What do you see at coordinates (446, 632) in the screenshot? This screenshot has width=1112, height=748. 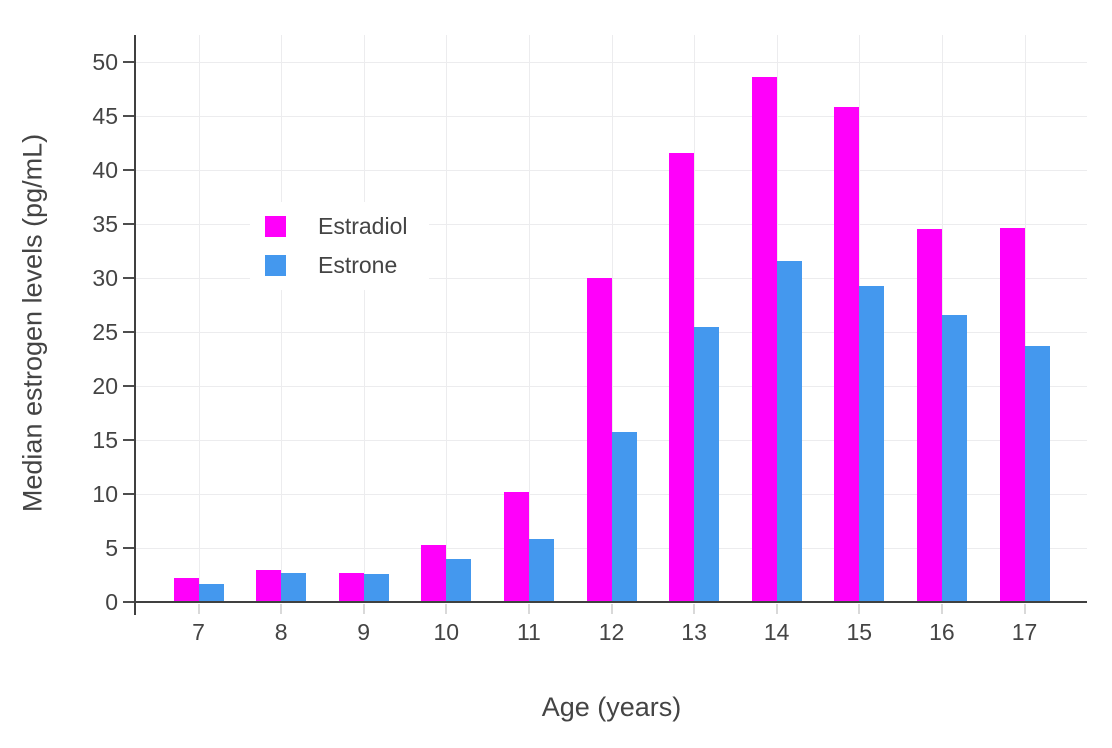 I see `x-tick-label-10: 10` at bounding box center [446, 632].